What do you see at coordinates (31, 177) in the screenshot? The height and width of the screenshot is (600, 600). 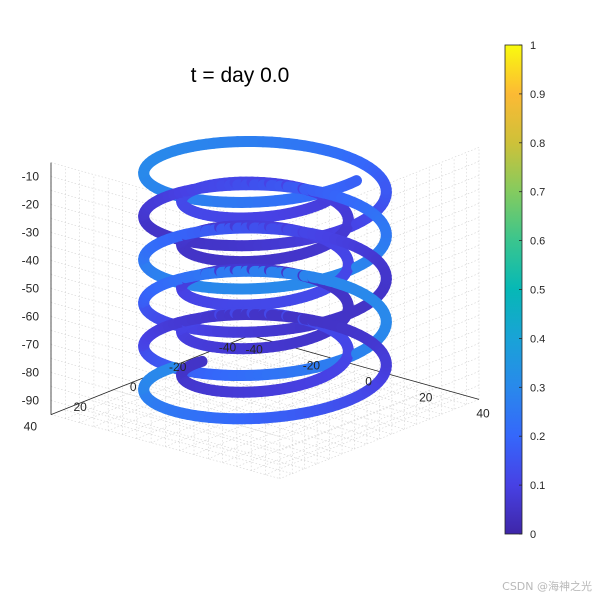 I see `z-tick-label: -10` at bounding box center [31, 177].